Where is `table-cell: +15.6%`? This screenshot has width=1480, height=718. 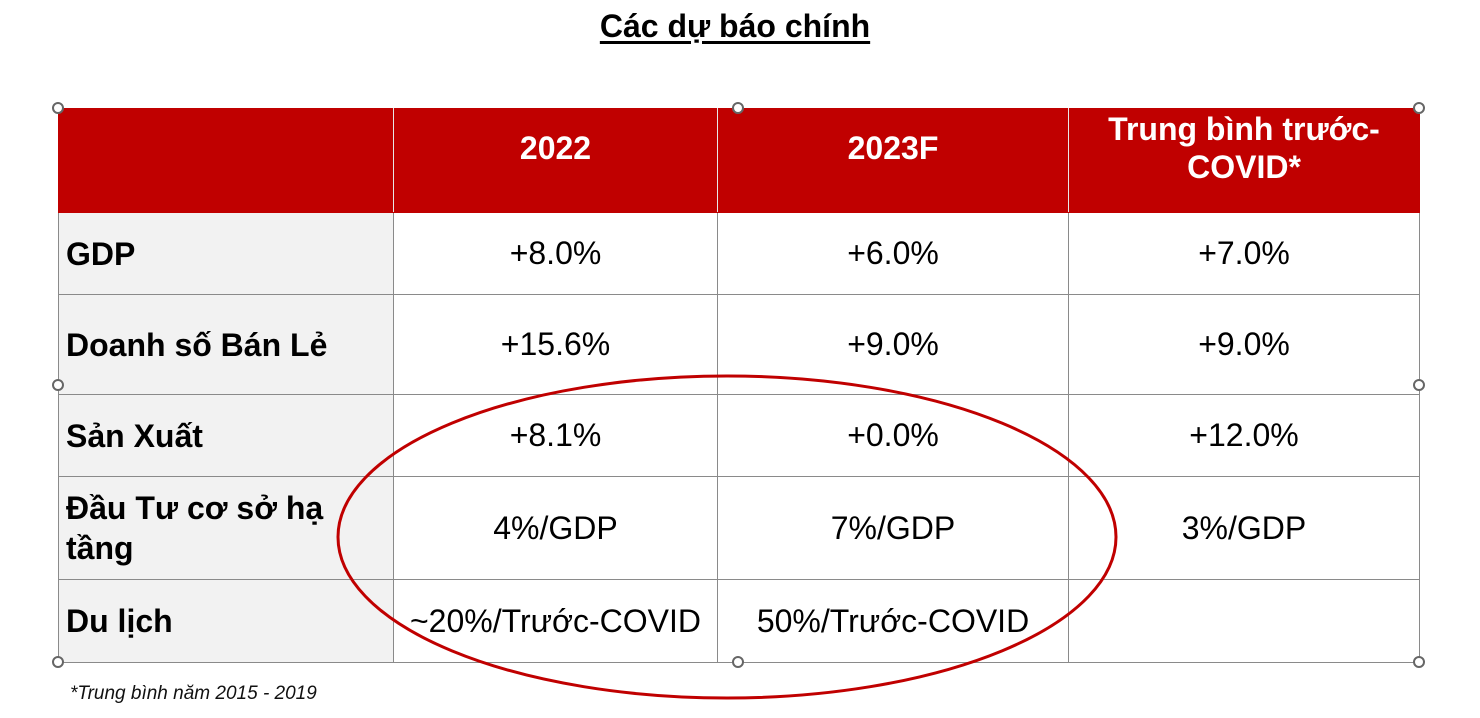
table-cell: +15.6% is located at coordinates (555, 344).